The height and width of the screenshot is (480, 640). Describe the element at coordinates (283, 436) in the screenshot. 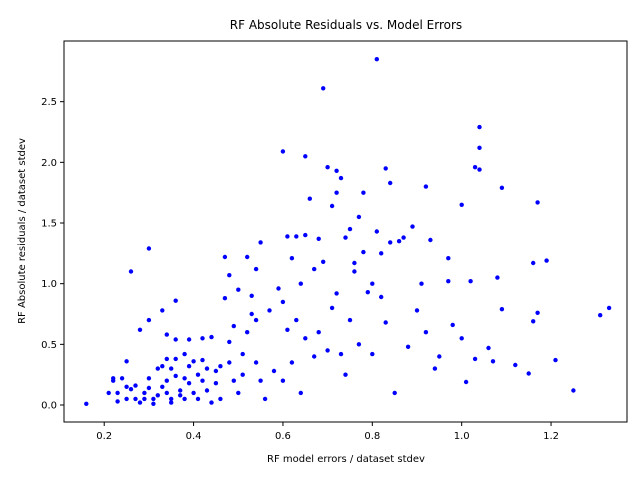

I see `x-tick-label: 0.6` at that location.